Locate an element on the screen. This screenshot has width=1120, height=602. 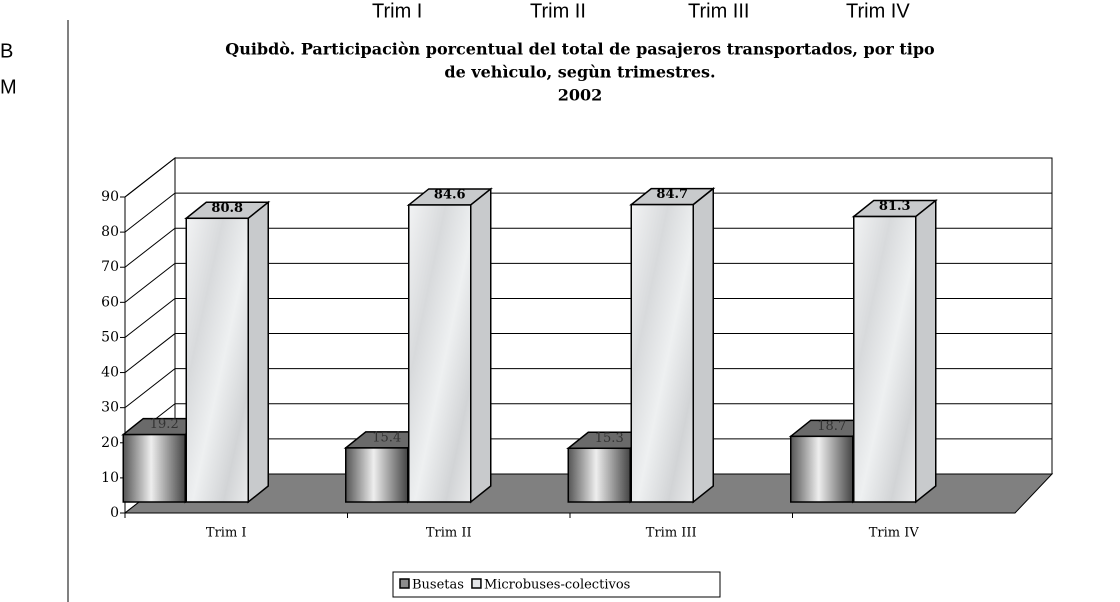
legend-label: Busetas is located at coordinates (438, 585).